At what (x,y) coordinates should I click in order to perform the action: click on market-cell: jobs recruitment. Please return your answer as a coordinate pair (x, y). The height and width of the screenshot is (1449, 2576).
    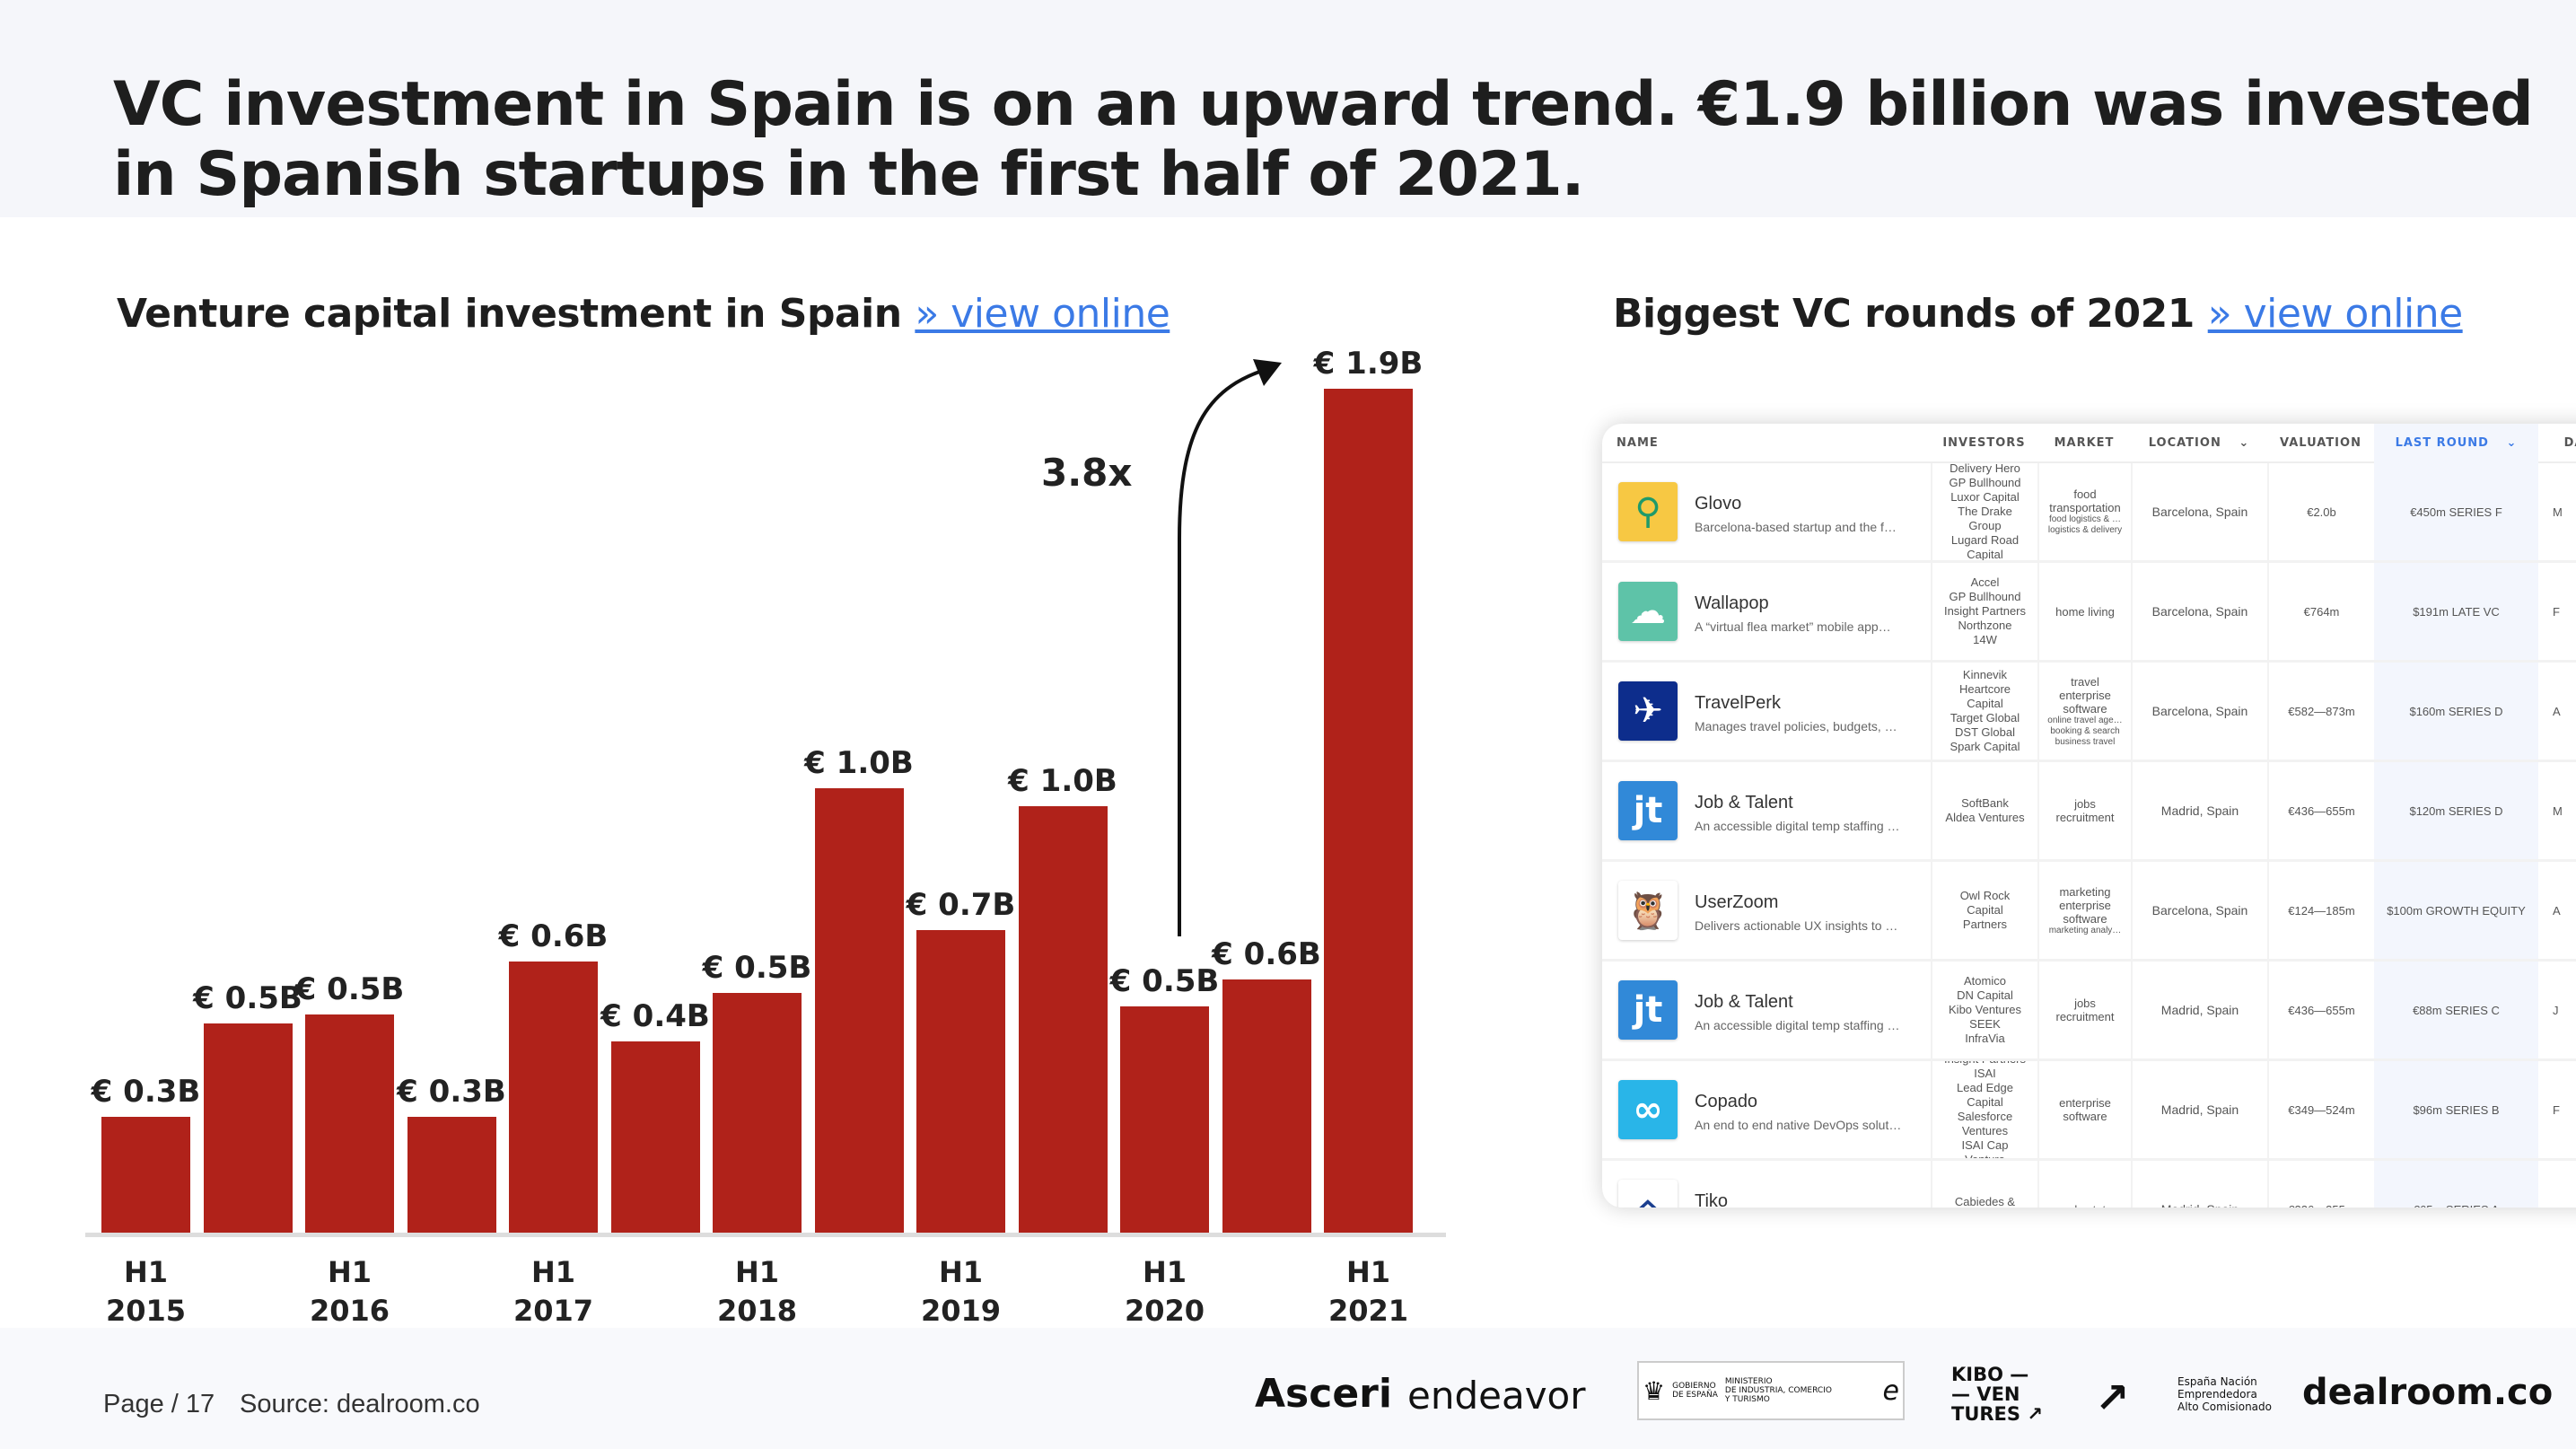
    Looking at the image, I should click on (2084, 810).